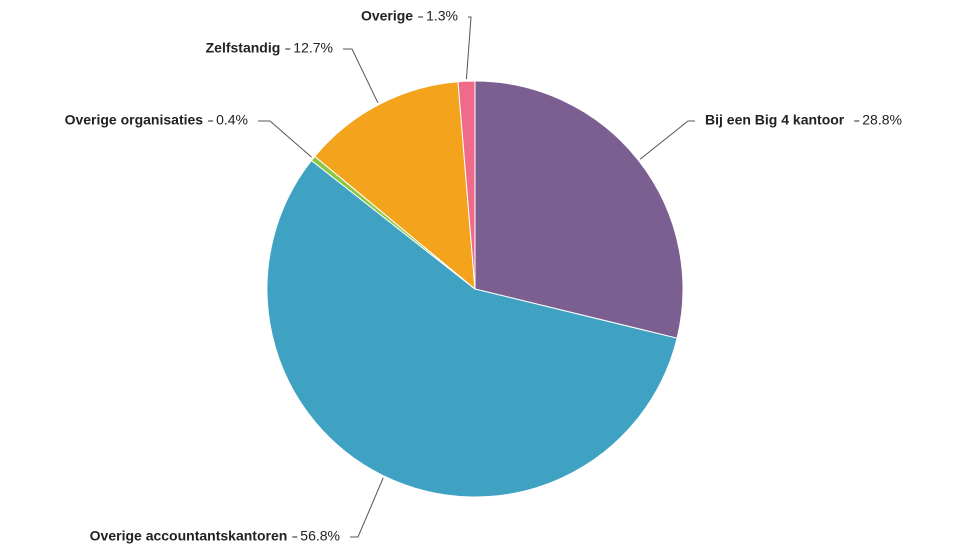 The height and width of the screenshot is (546, 963). Describe the element at coordinates (775, 120) in the screenshot. I see `slice-label: Bij een Big 4 kantoor` at that location.